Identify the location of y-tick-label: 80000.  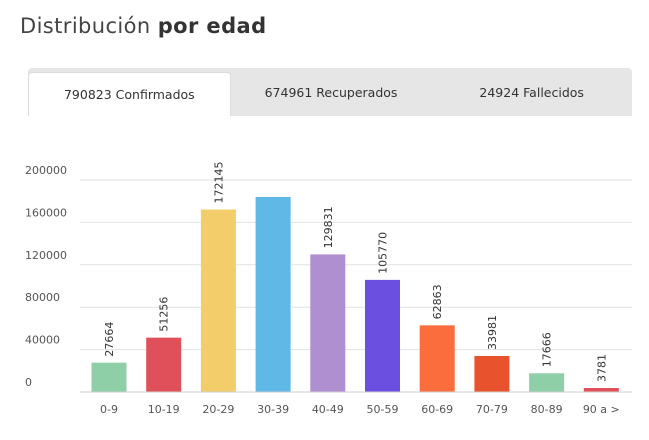
(42, 297).